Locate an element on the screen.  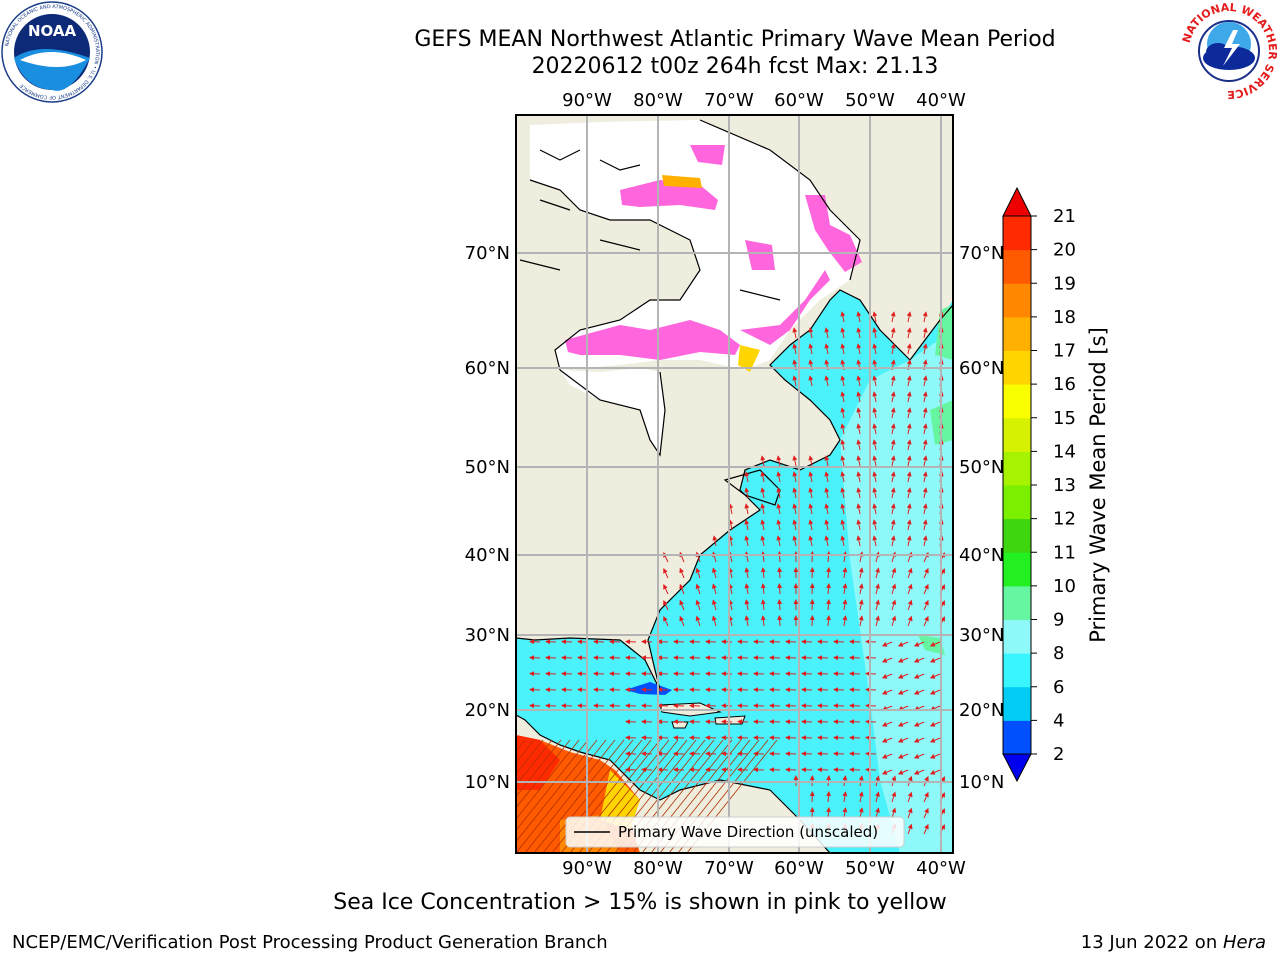
colorbar-tick-label: 15 is located at coordinates (1064, 418).